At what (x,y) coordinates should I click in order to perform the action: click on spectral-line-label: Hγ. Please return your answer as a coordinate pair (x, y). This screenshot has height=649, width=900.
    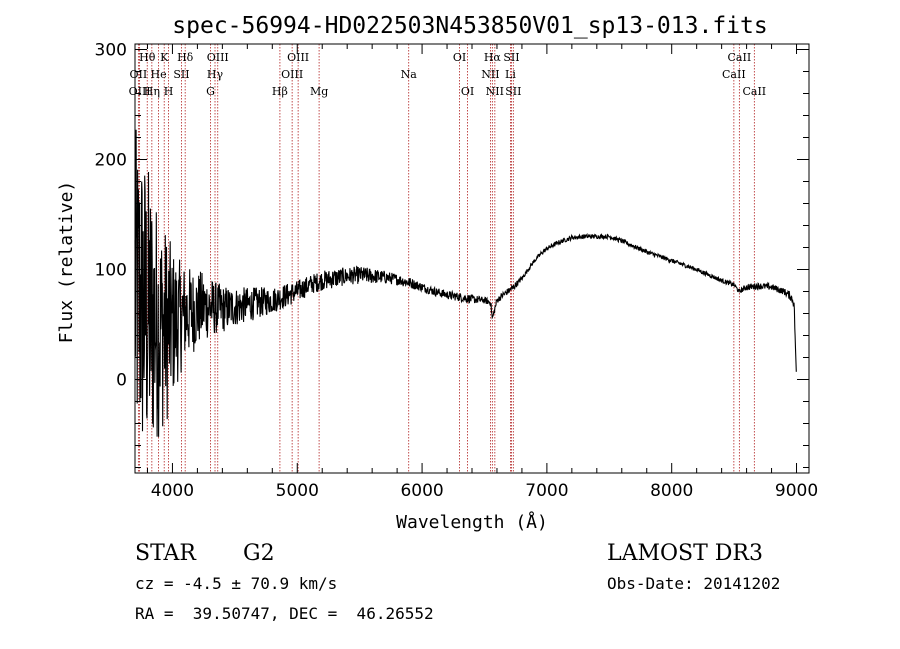
    Looking at the image, I should click on (215, 74).